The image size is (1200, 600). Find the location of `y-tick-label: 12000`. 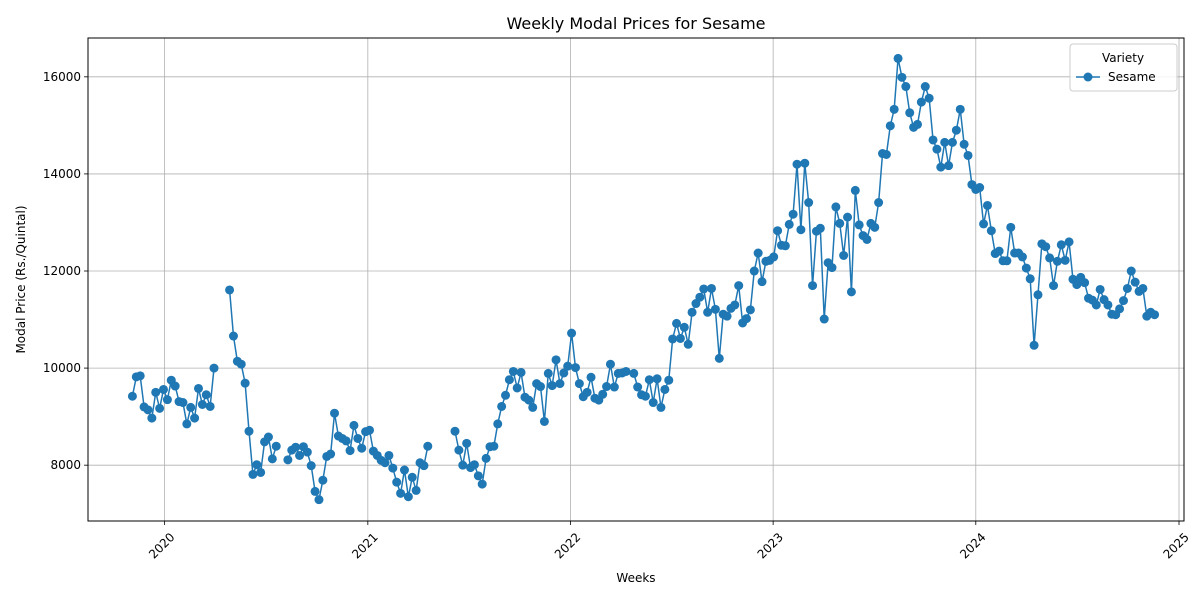

y-tick-label: 12000 is located at coordinates (62, 271).